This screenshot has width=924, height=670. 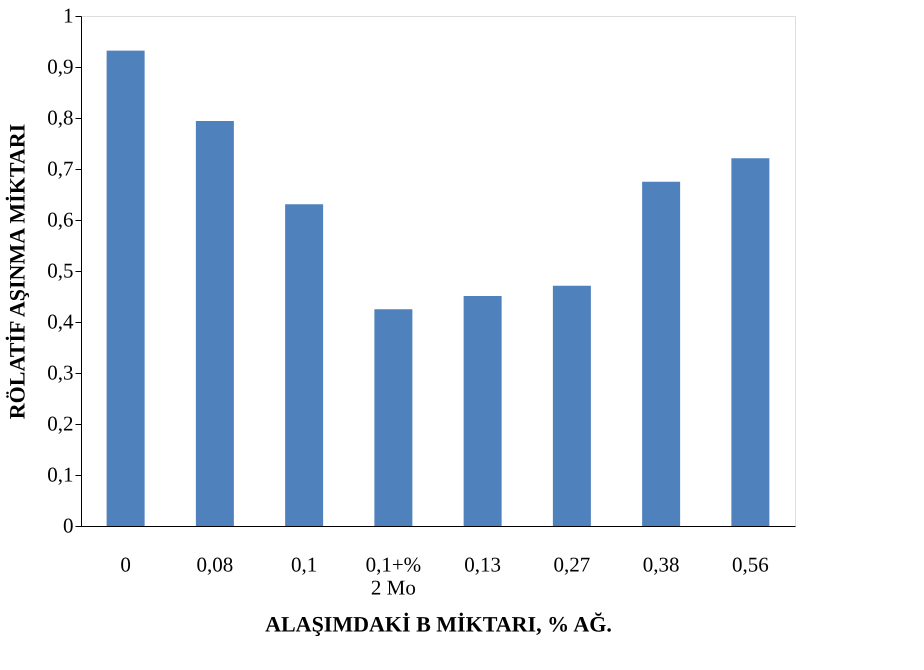 What do you see at coordinates (304, 564) in the screenshot?
I see `x-tick-label: 0,1` at bounding box center [304, 564].